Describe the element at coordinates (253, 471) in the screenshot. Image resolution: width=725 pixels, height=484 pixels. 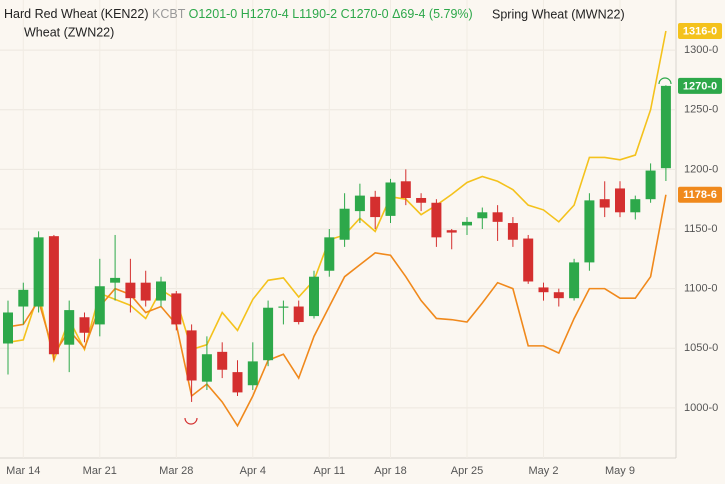
I see `x-tick-label: Apr 4` at that location.